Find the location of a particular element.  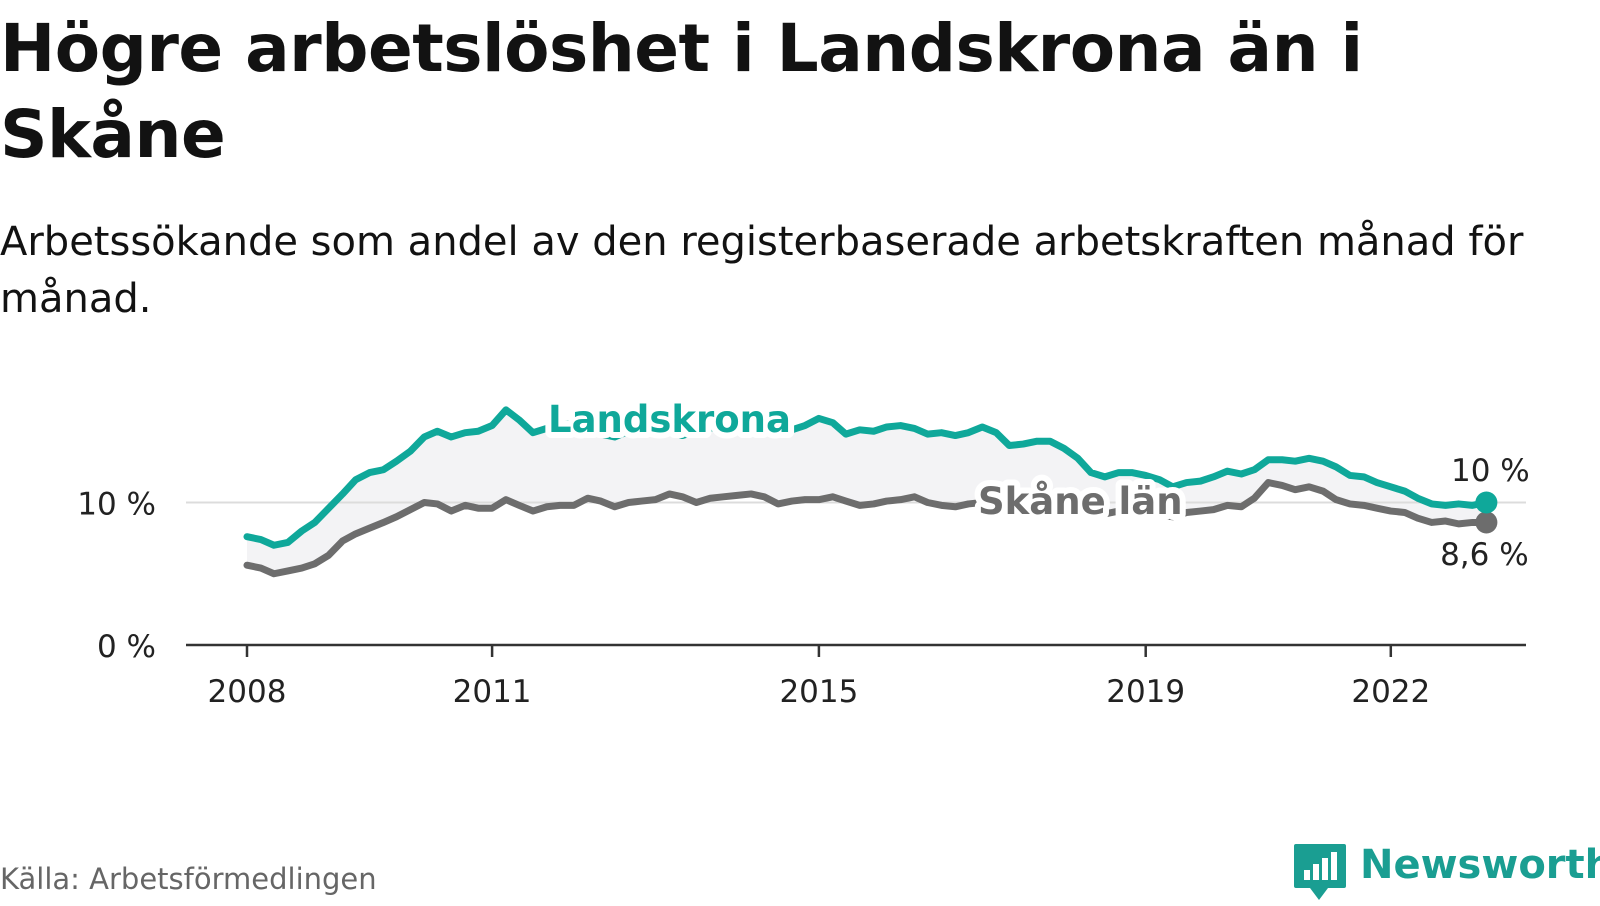

series-label-skane-lan: Skåne län is located at coordinates (1080, 501).